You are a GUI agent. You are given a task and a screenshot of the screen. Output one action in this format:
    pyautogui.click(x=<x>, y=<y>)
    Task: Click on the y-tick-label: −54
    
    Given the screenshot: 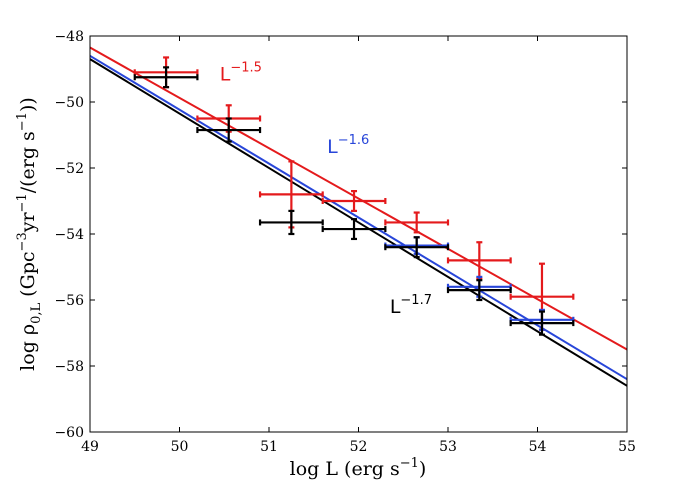 What is the action you would take?
    pyautogui.click(x=69, y=235)
    